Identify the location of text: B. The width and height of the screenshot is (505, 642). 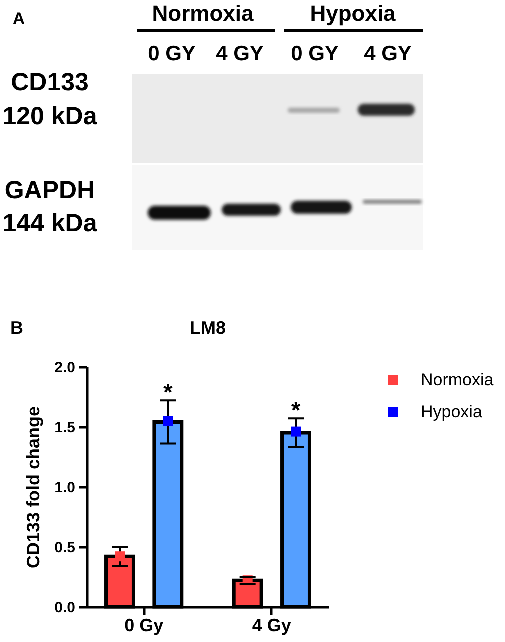
(17, 328).